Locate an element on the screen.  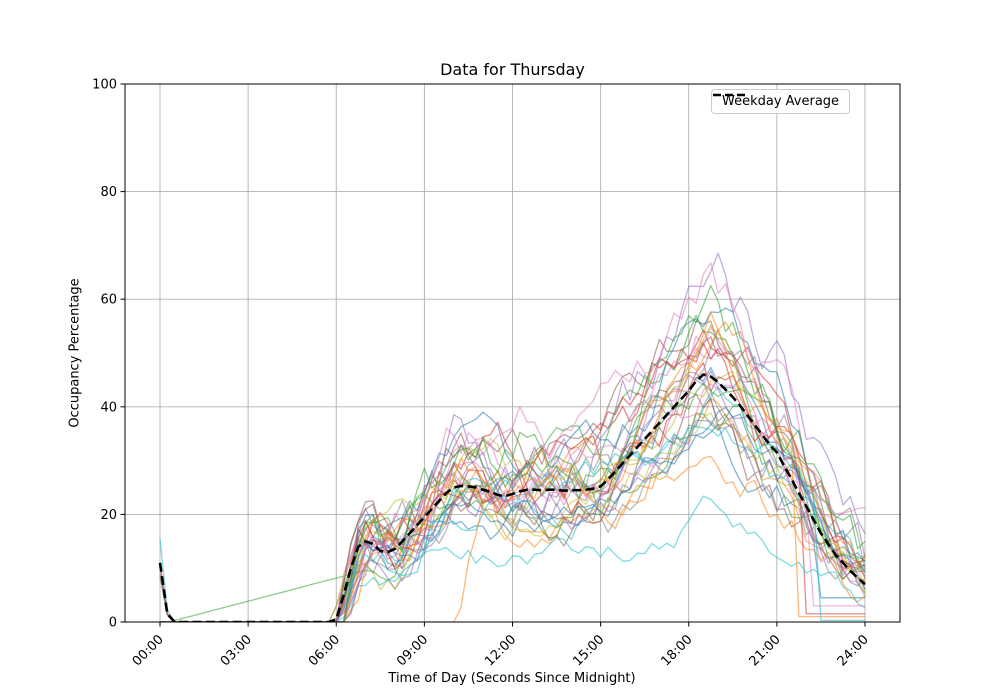
y-tick-label: 80 is located at coordinates (108, 192).